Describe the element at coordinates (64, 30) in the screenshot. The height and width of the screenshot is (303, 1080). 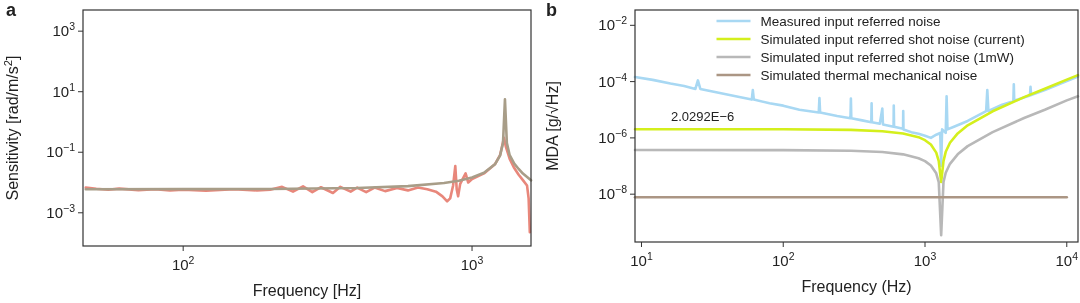
I see `y-tick-label: 10$^{3}$` at that location.